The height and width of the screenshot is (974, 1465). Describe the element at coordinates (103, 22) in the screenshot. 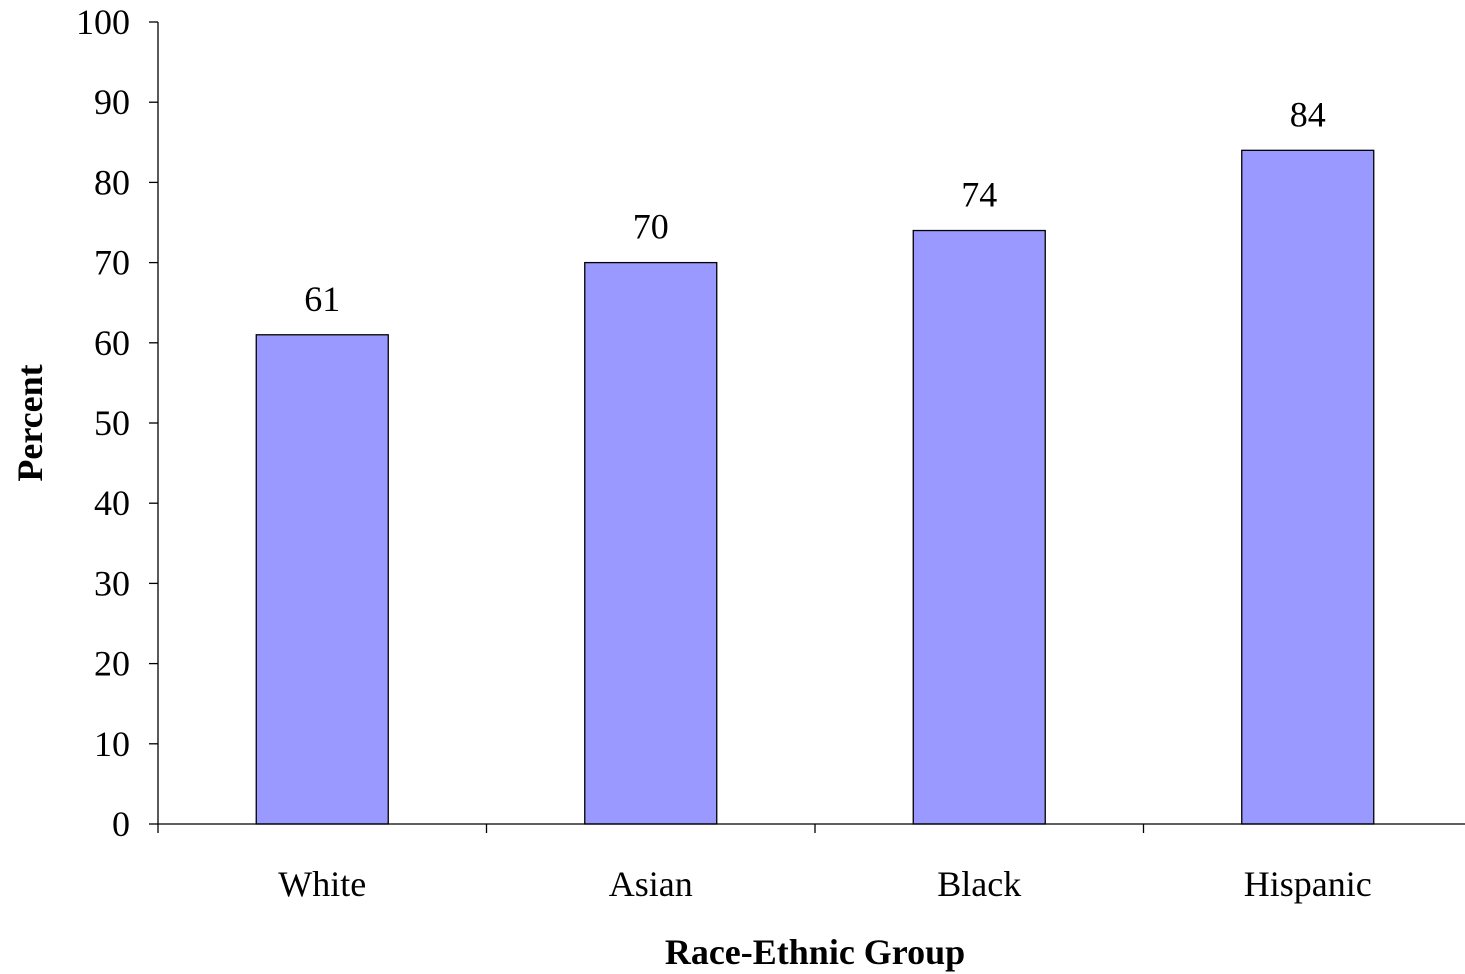

I see `y-tick-label: 100` at that location.